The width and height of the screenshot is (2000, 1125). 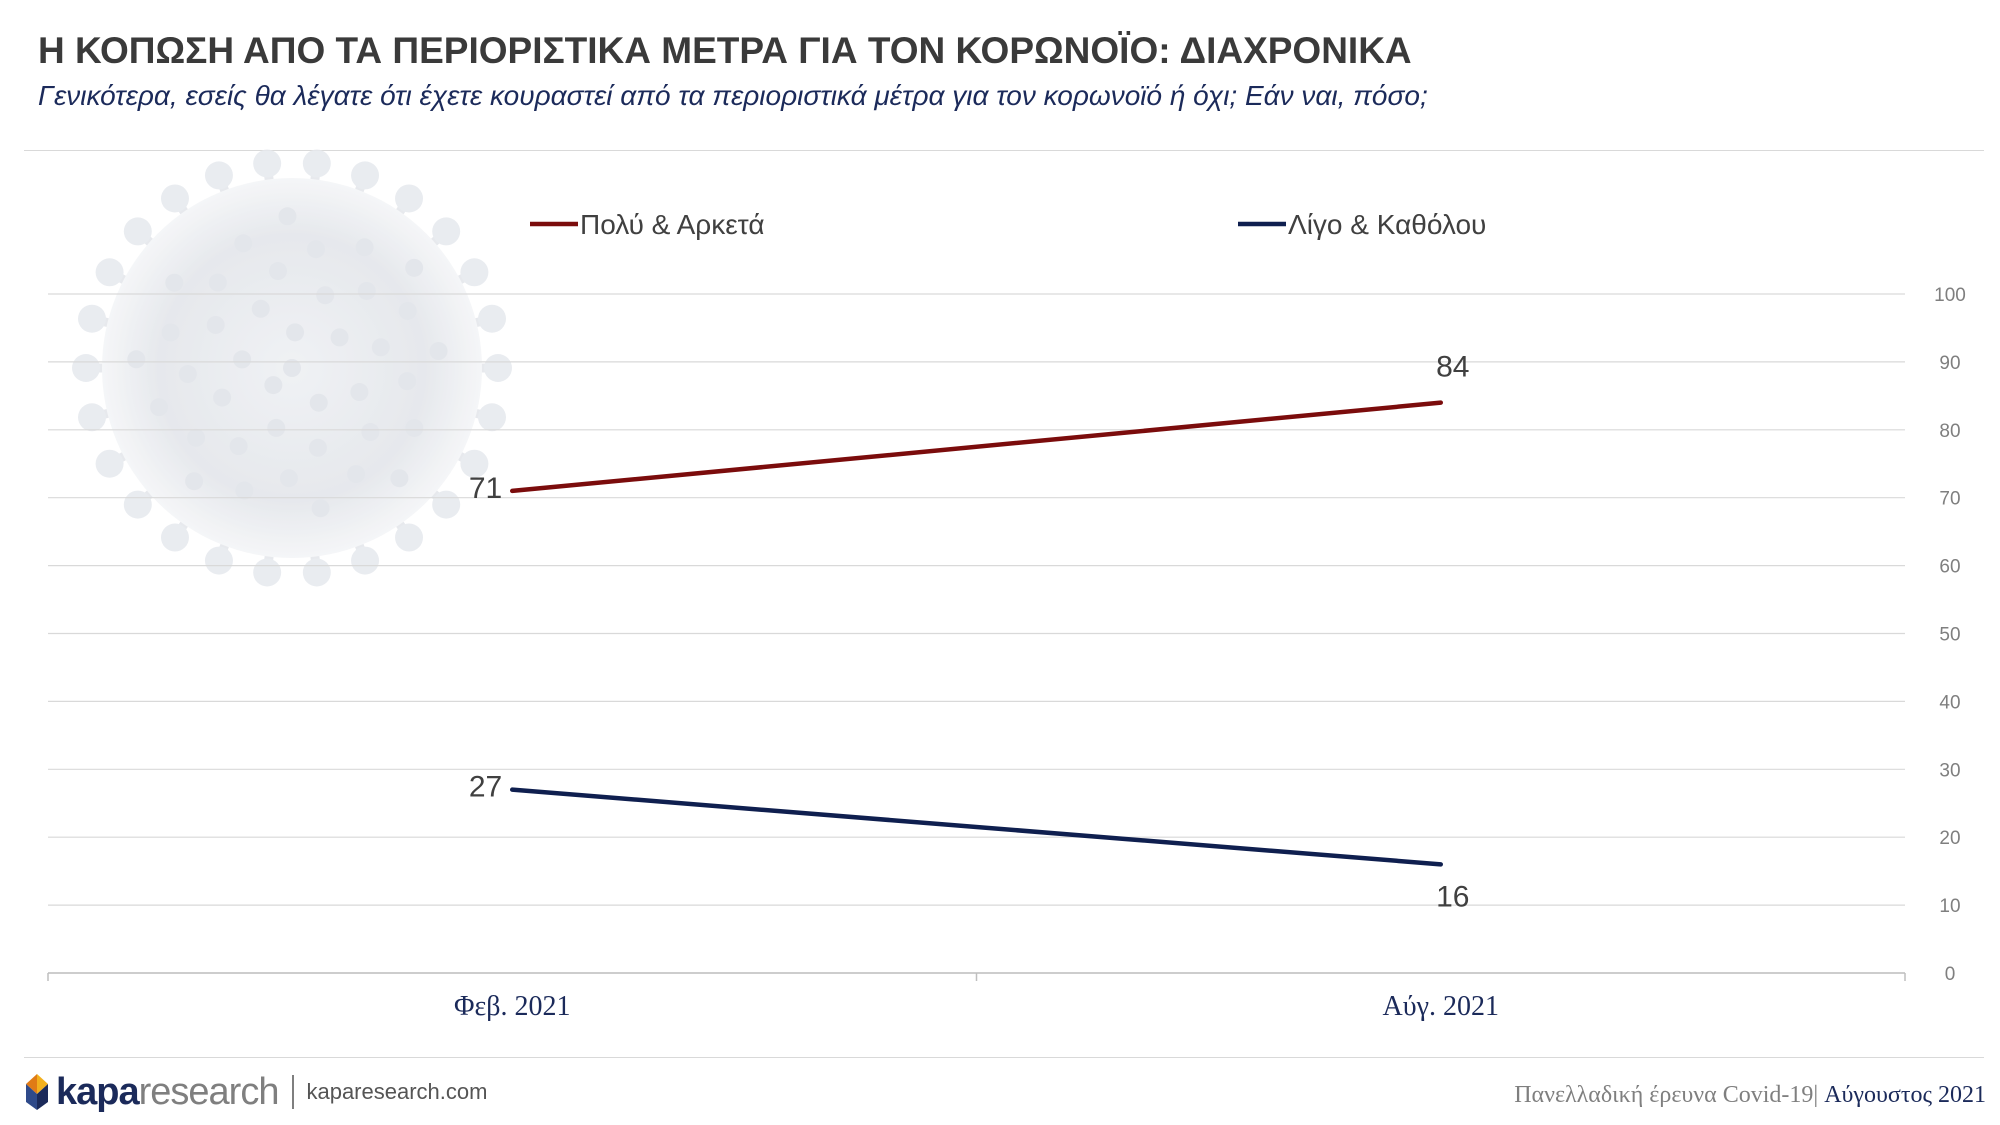 I want to click on legend-item: Πολύ & Αρκετά, so click(x=647, y=224).